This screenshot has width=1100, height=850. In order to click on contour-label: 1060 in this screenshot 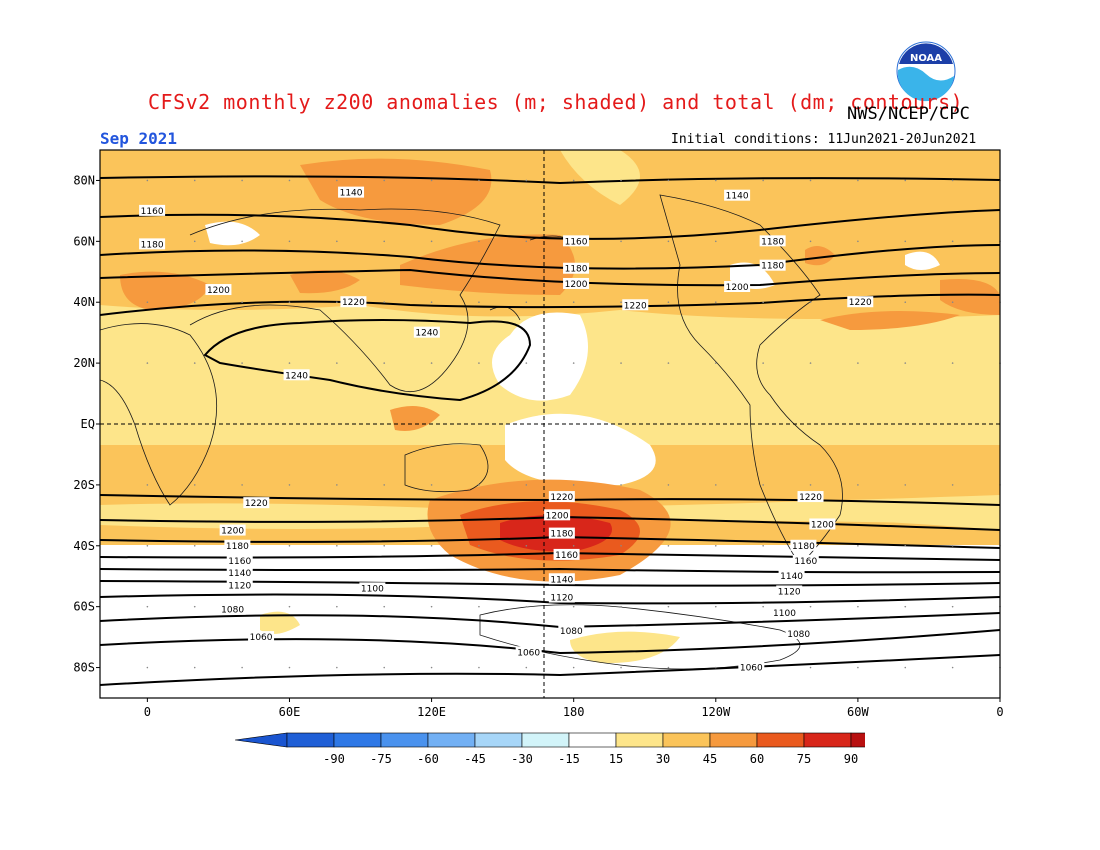, I will do `click(261, 637)`.